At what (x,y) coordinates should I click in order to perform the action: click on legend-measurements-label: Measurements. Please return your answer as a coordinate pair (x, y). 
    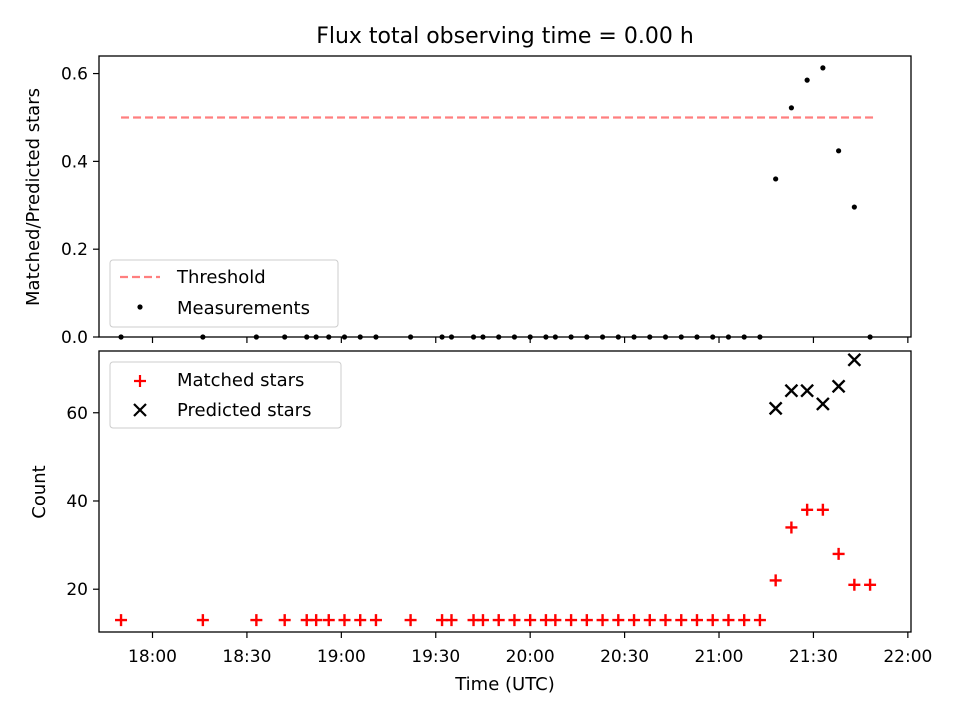
    Looking at the image, I should click on (243, 308).